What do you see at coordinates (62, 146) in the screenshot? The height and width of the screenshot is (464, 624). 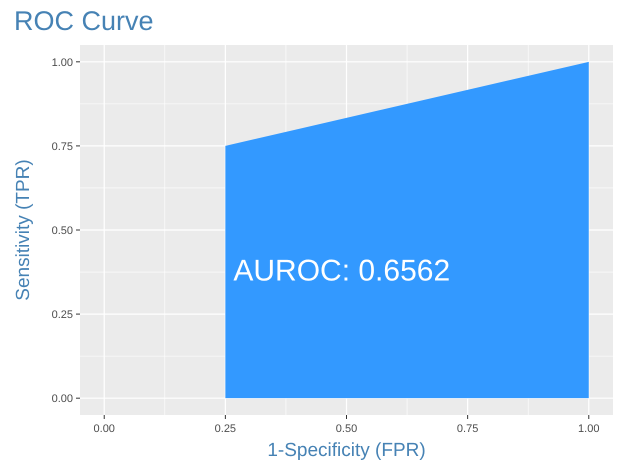 I see `y-tick-label: 0.75` at bounding box center [62, 146].